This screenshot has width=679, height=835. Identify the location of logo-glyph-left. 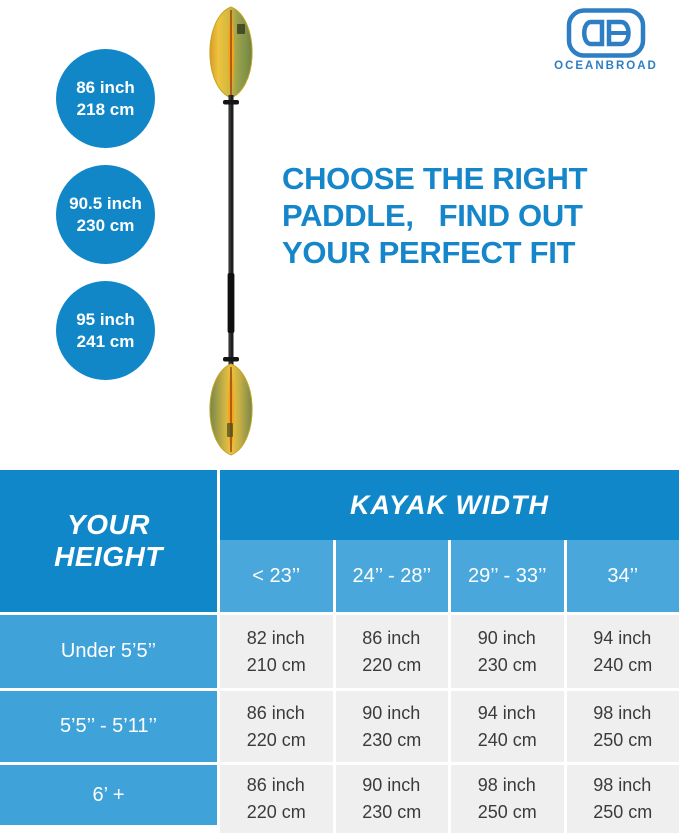
(593, 33).